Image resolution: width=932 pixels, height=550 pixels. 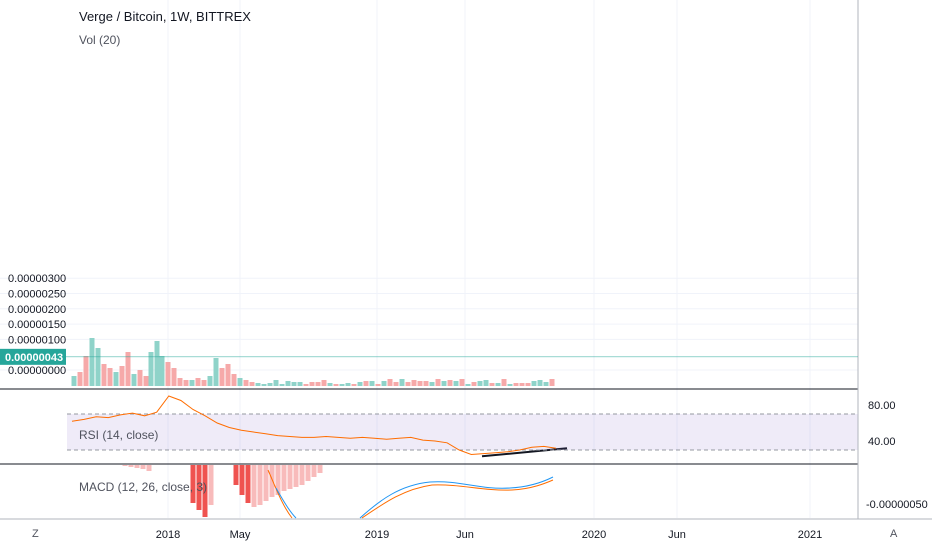 I want to click on last-price-label: 0.00000043, so click(x=34, y=358).